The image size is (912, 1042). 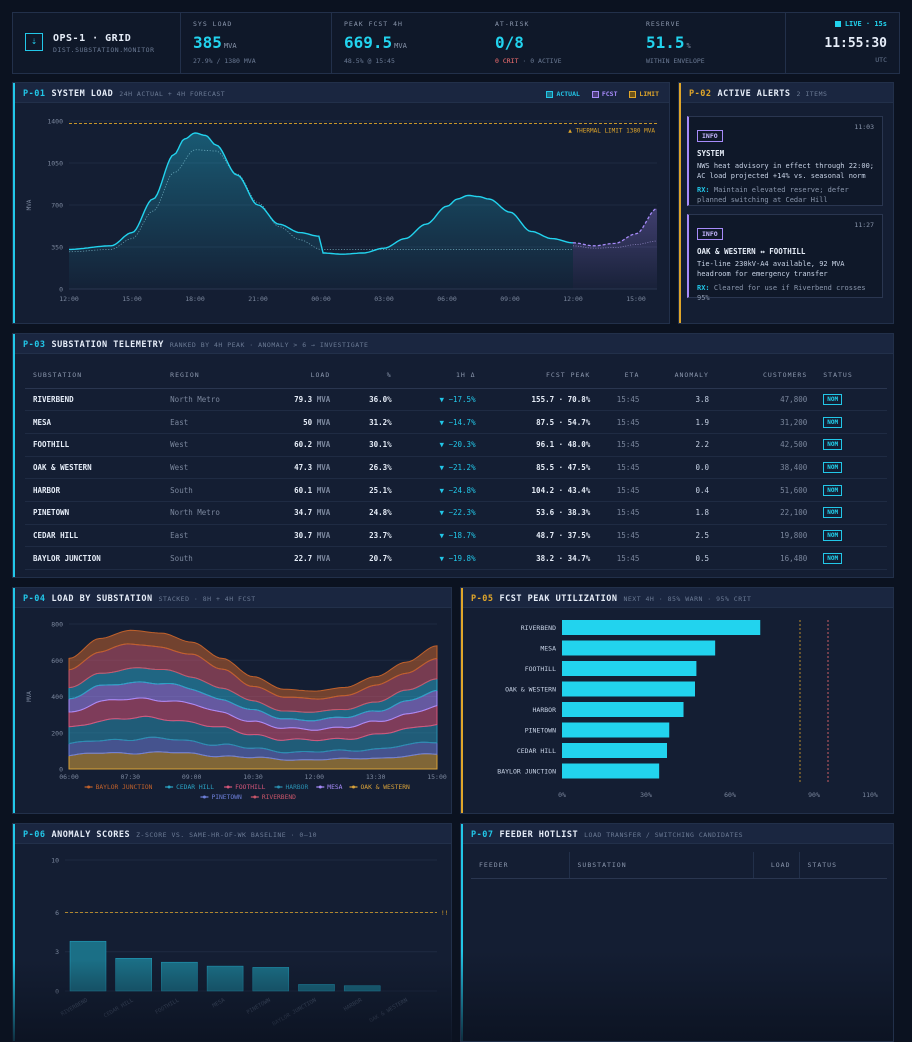 I want to click on cell-region: East, so click(x=209, y=536).